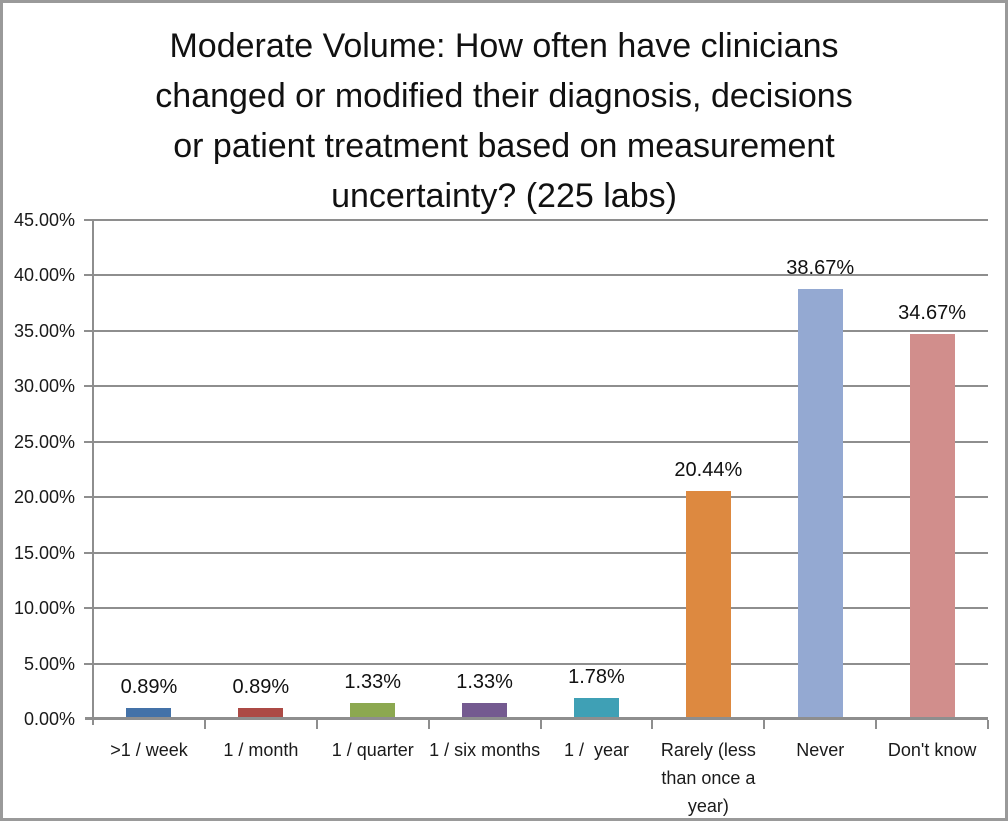 This screenshot has height=821, width=1008. Describe the element at coordinates (710, 778) in the screenshot. I see `x-axis-category-label: Rarely (less than once a year)` at that location.